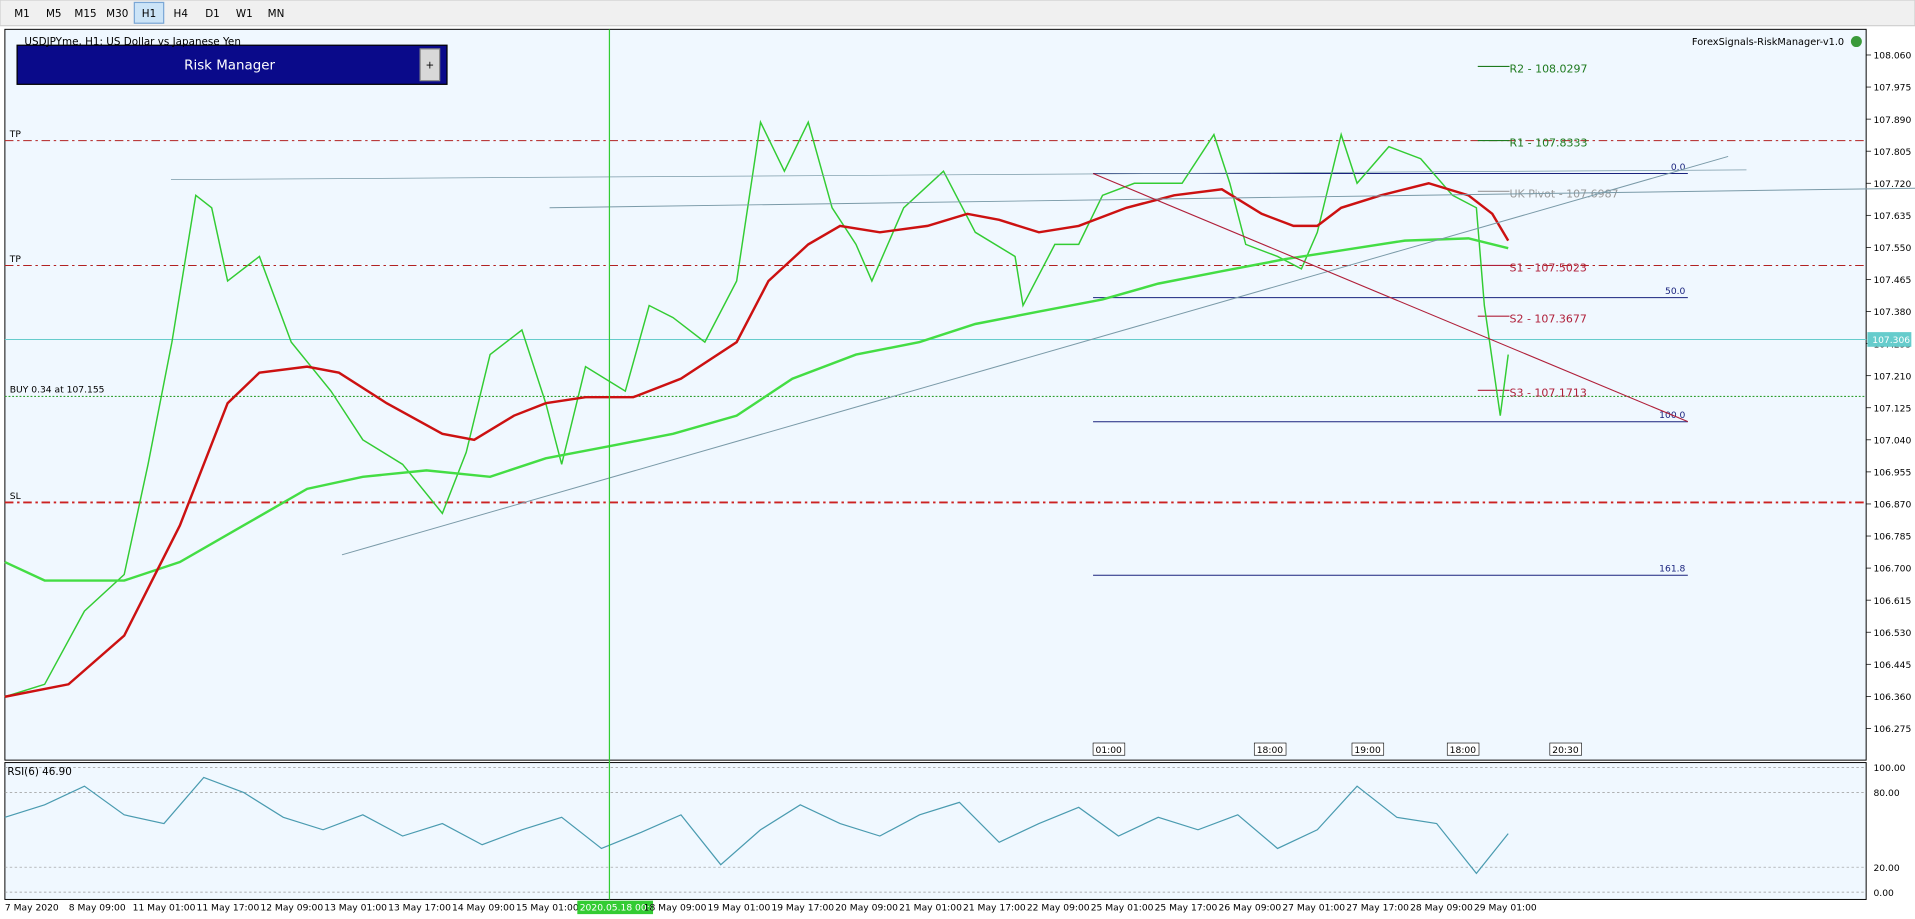 The image size is (1915, 919). I want to click on timeframe-label: M15, so click(85, 14).